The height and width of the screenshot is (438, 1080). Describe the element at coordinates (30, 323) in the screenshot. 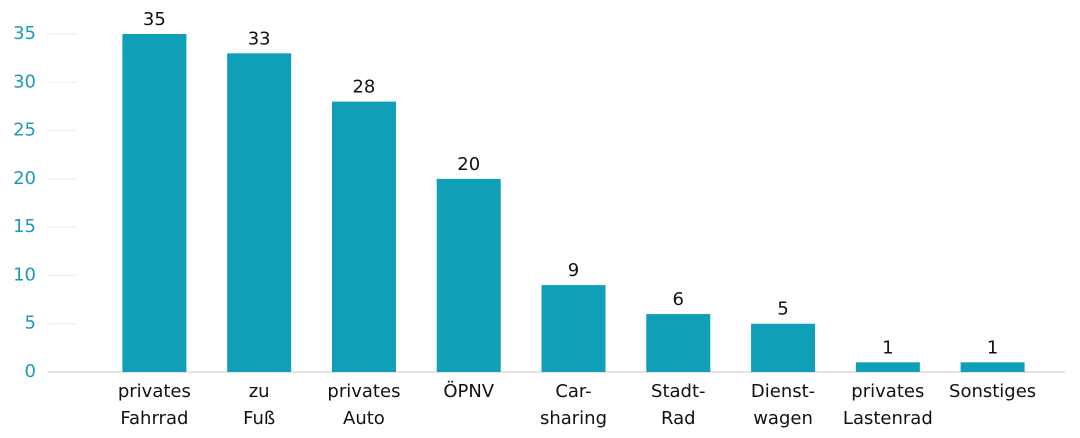

I see `y-tick-label: 5` at that location.